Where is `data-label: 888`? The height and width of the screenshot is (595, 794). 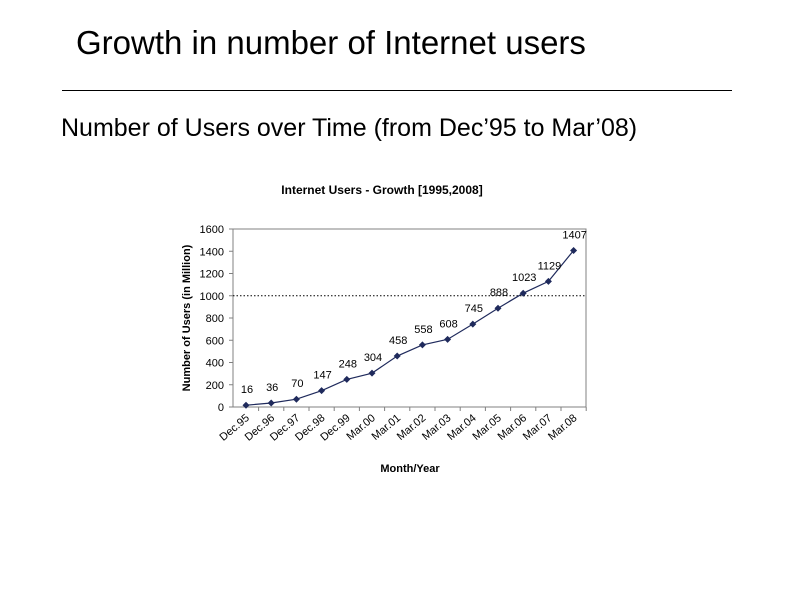 data-label: 888 is located at coordinates (499, 293).